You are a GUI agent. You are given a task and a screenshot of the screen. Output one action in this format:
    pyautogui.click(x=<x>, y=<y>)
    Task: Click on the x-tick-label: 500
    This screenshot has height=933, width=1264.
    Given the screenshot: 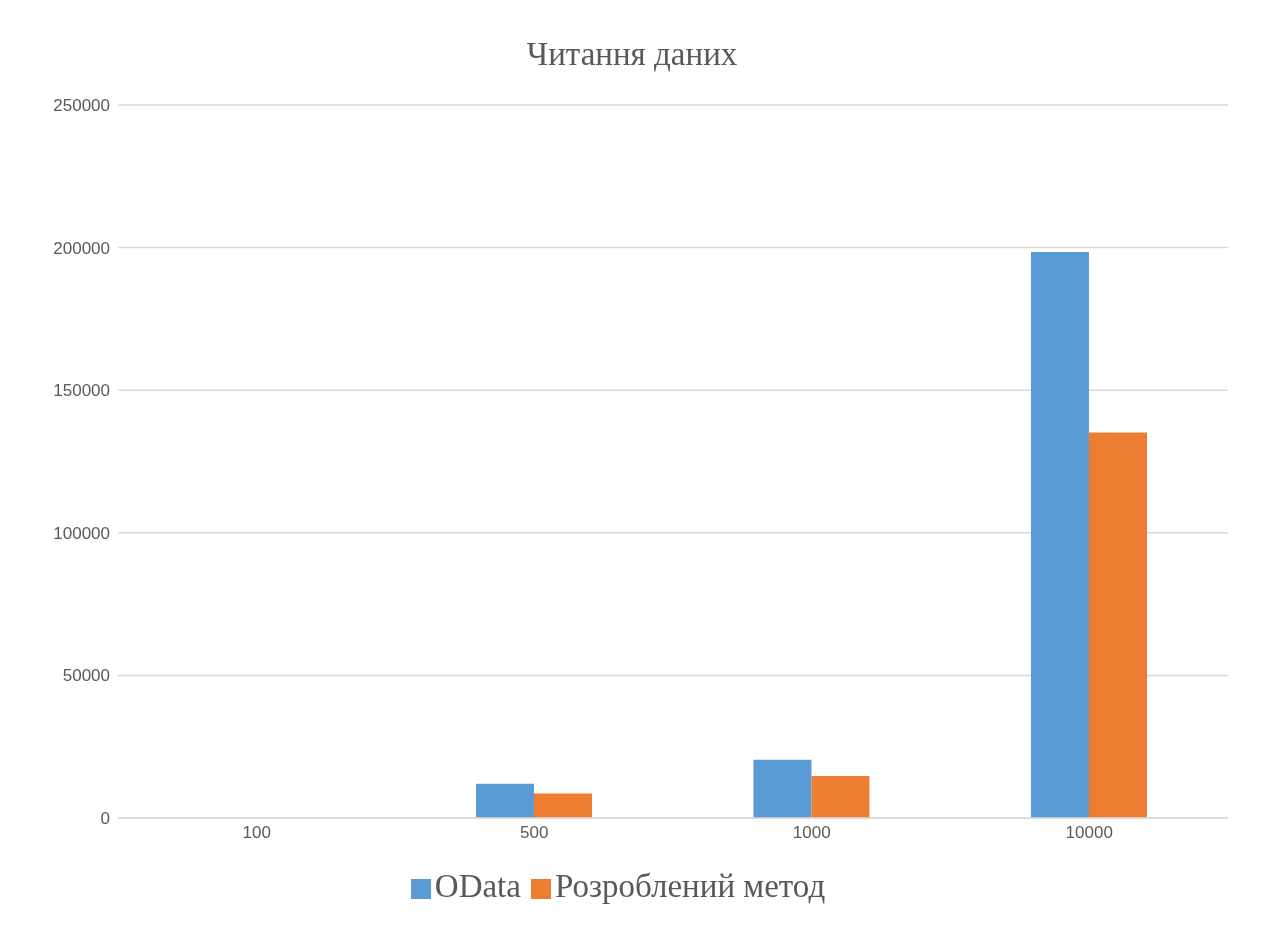 What is the action you would take?
    pyautogui.click(x=534, y=833)
    